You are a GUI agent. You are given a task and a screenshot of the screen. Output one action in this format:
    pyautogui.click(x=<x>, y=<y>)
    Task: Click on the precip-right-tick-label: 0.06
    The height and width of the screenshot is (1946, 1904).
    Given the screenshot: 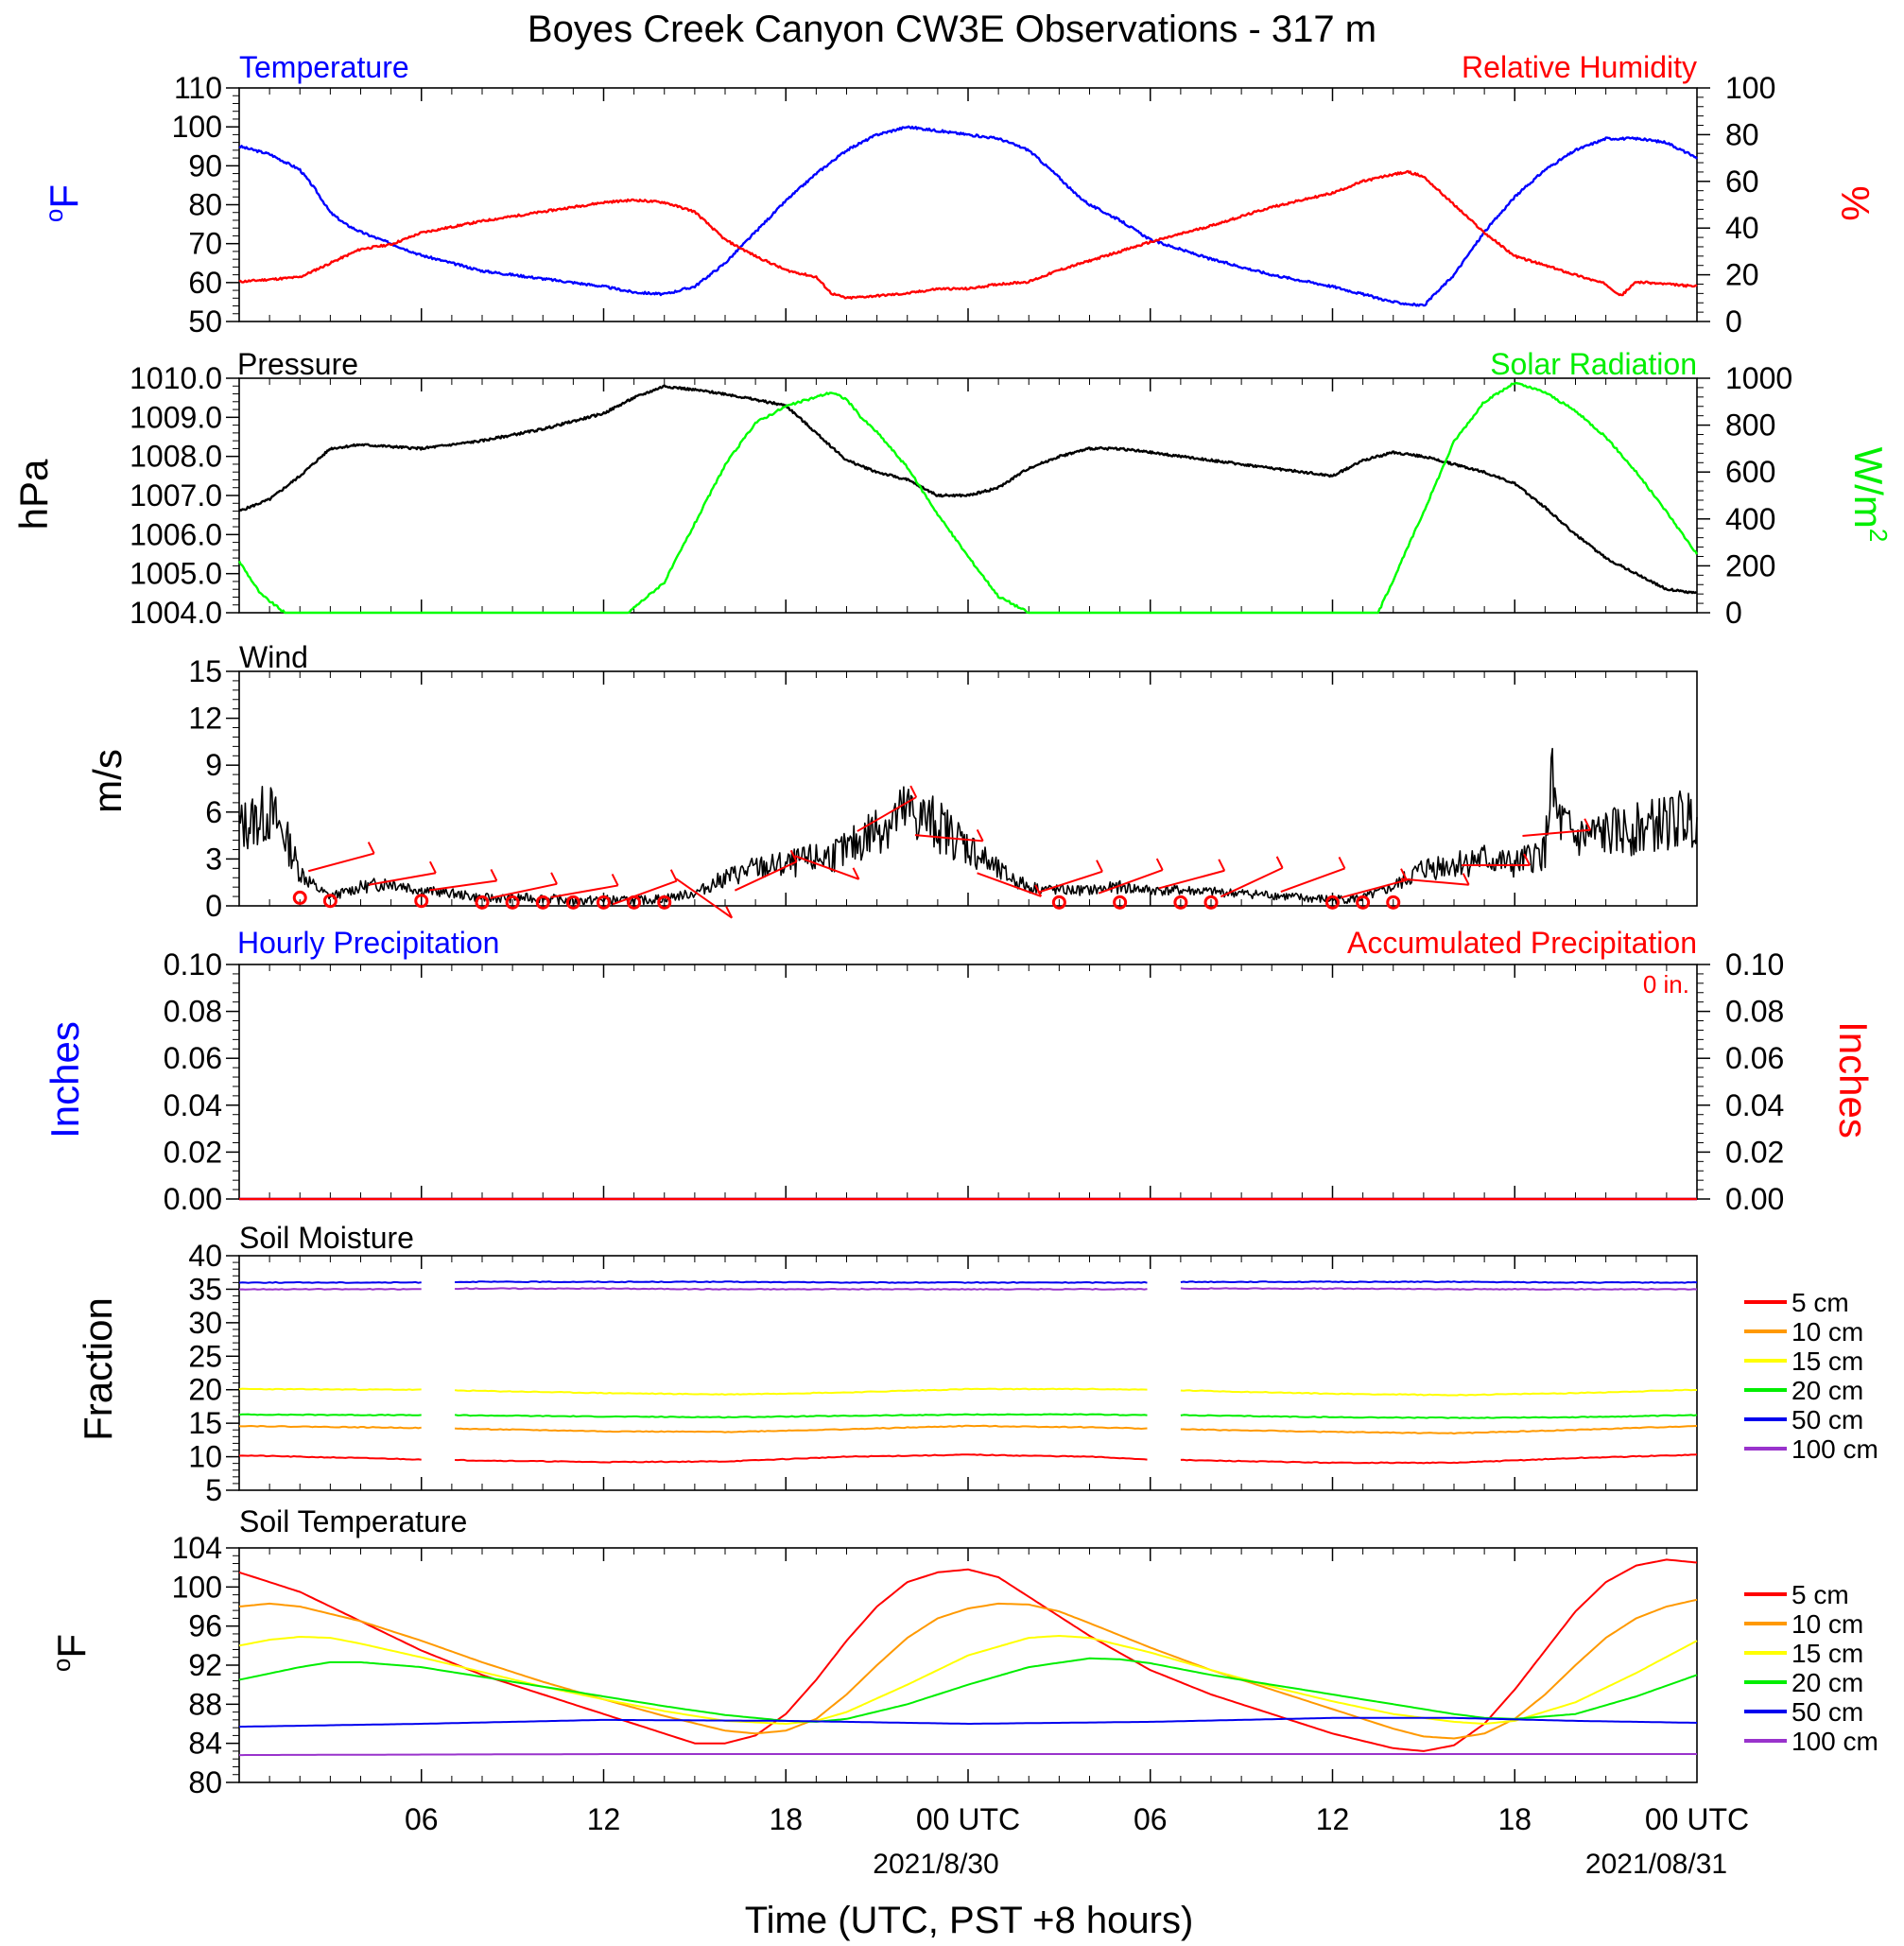 What is the action you would take?
    pyautogui.click(x=1754, y=1058)
    